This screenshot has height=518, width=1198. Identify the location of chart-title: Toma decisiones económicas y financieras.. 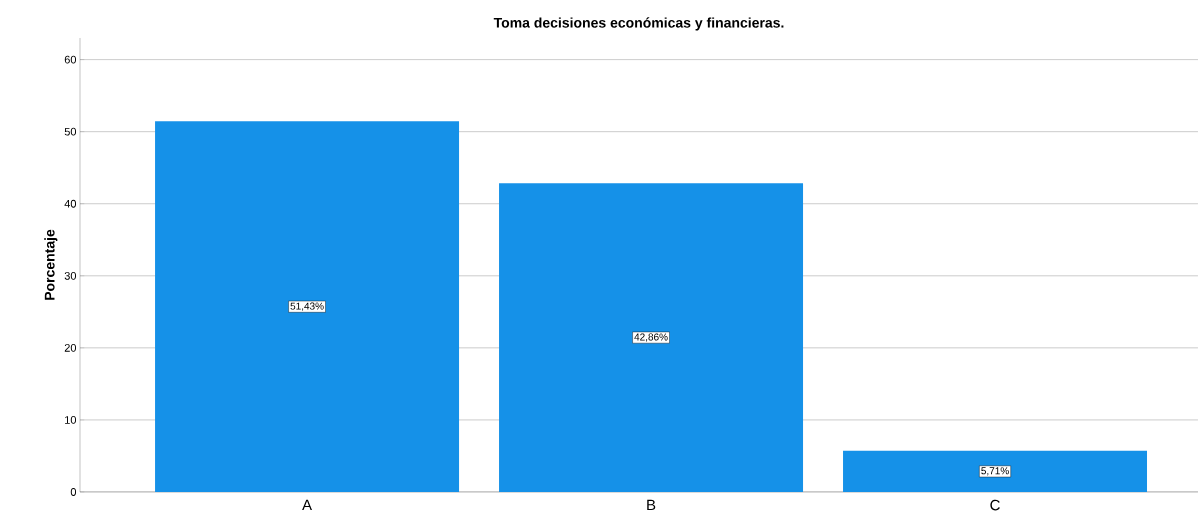
(638, 24).